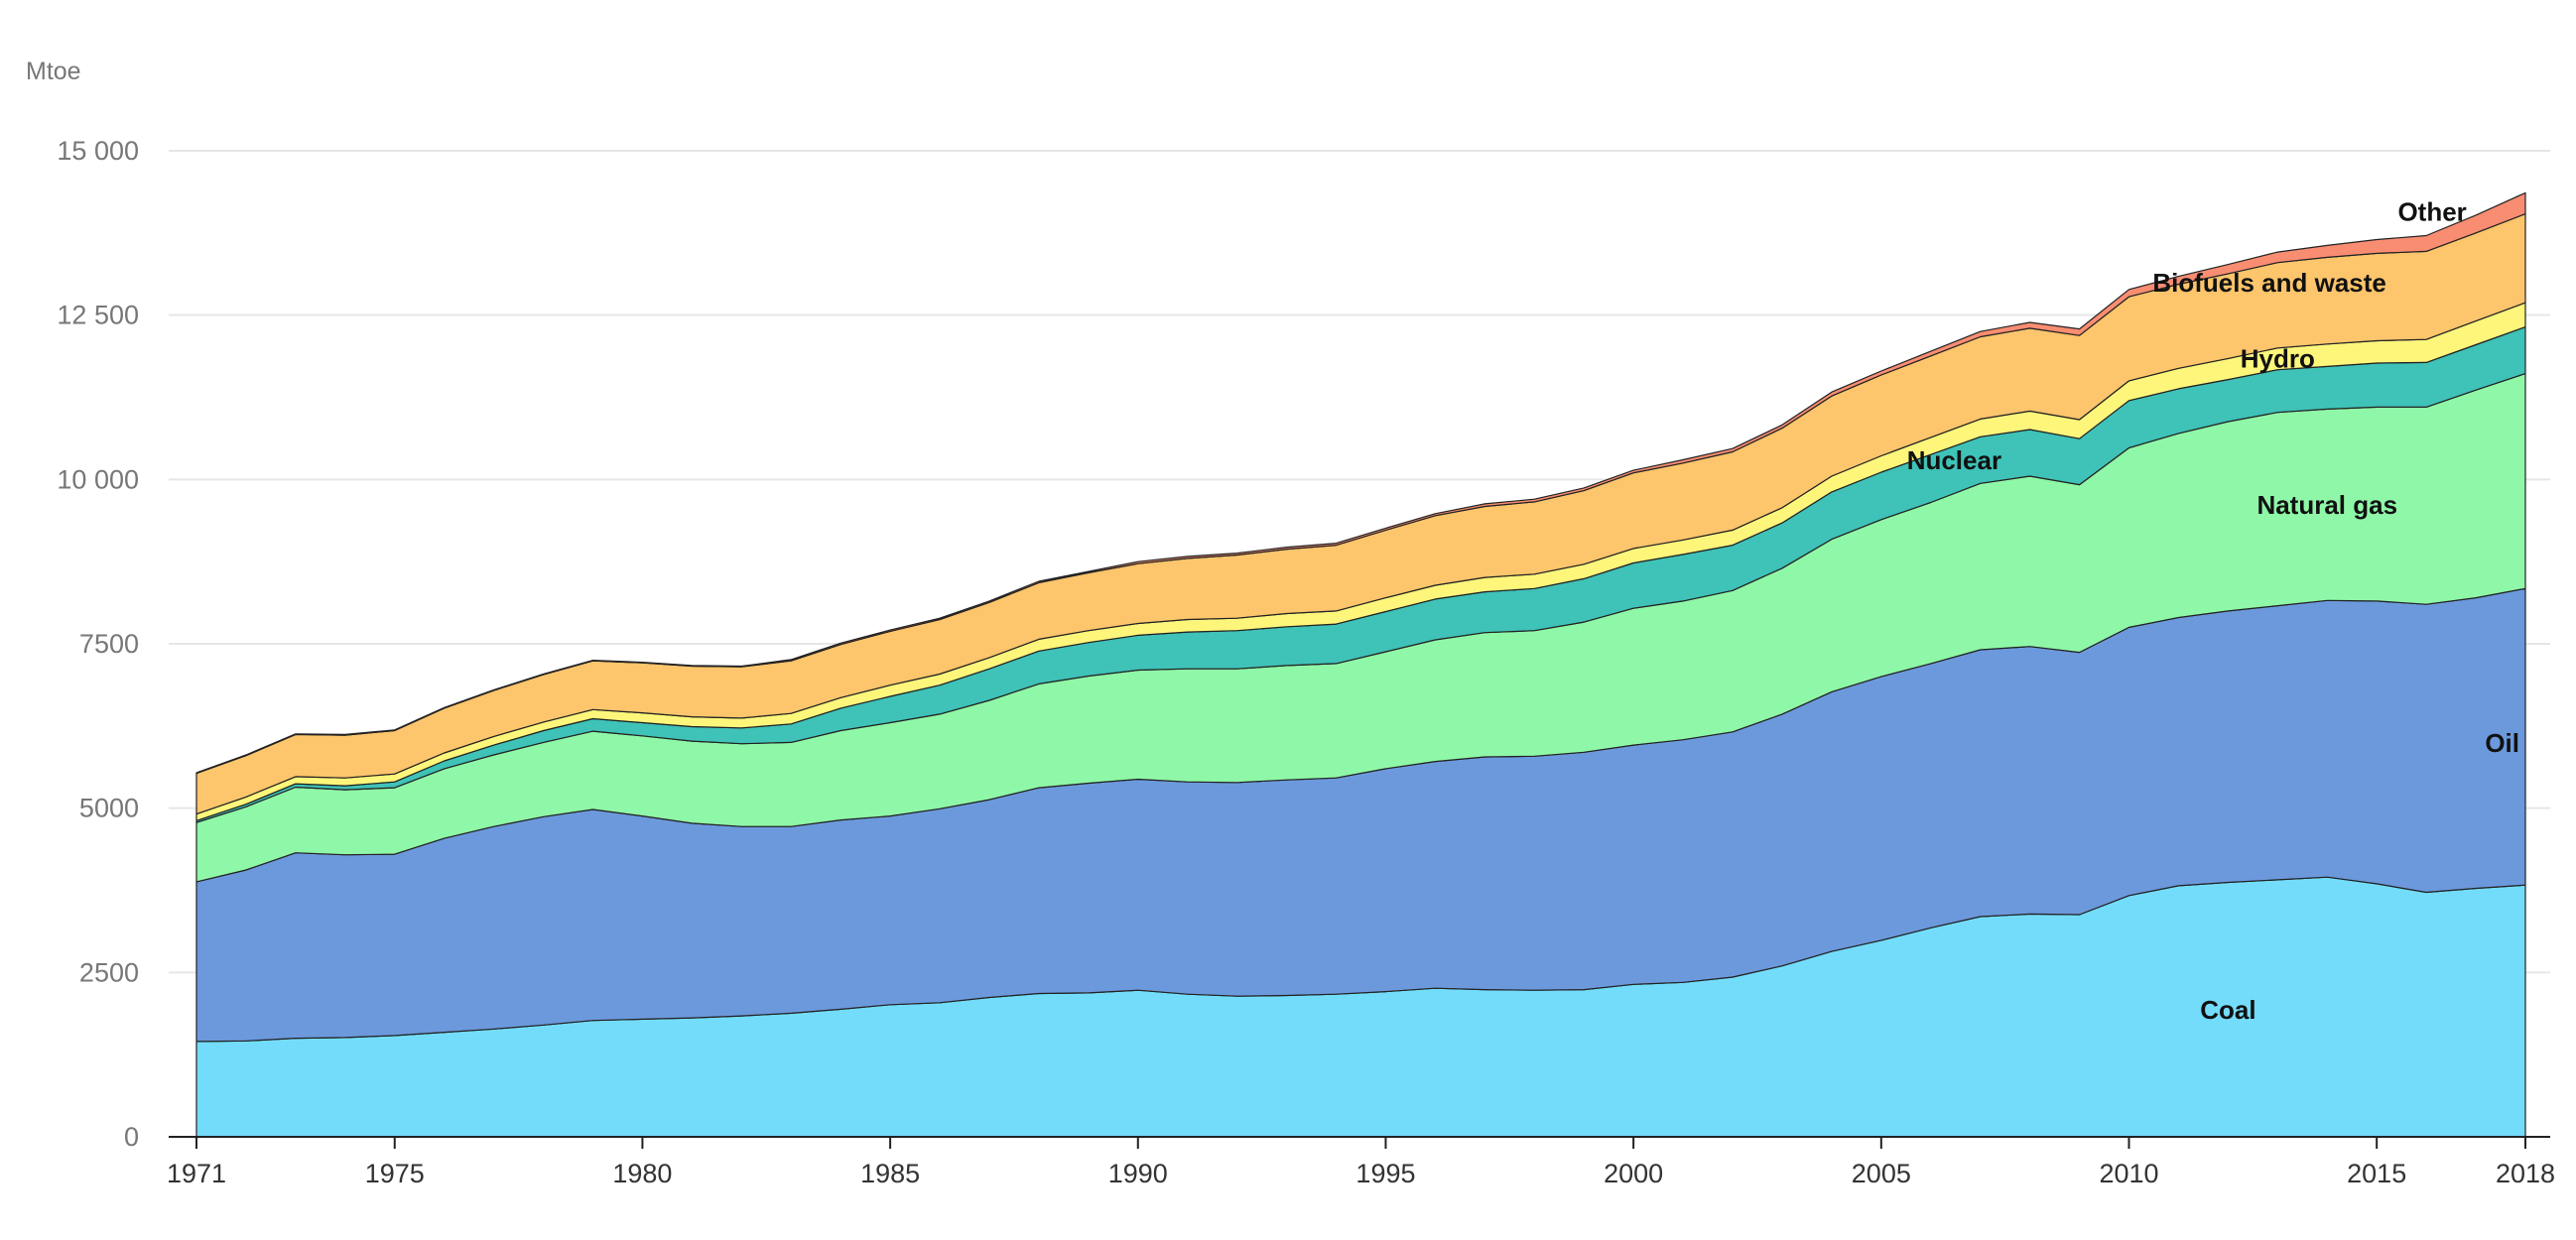  Describe the element at coordinates (109, 808) in the screenshot. I see `y-tick-label: 5000` at that location.